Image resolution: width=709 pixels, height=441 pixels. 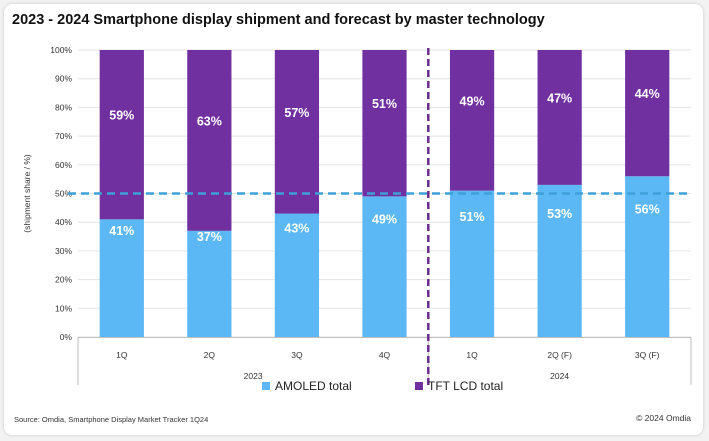 What do you see at coordinates (296, 113) in the screenshot?
I see `data-label-tftlcd: 57%` at bounding box center [296, 113].